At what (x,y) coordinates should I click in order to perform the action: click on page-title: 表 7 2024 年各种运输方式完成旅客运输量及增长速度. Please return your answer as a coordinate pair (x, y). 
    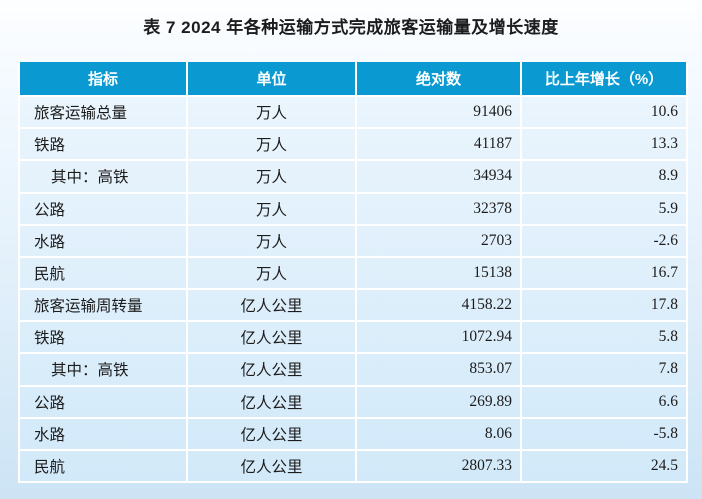
    Looking at the image, I should click on (351, 27).